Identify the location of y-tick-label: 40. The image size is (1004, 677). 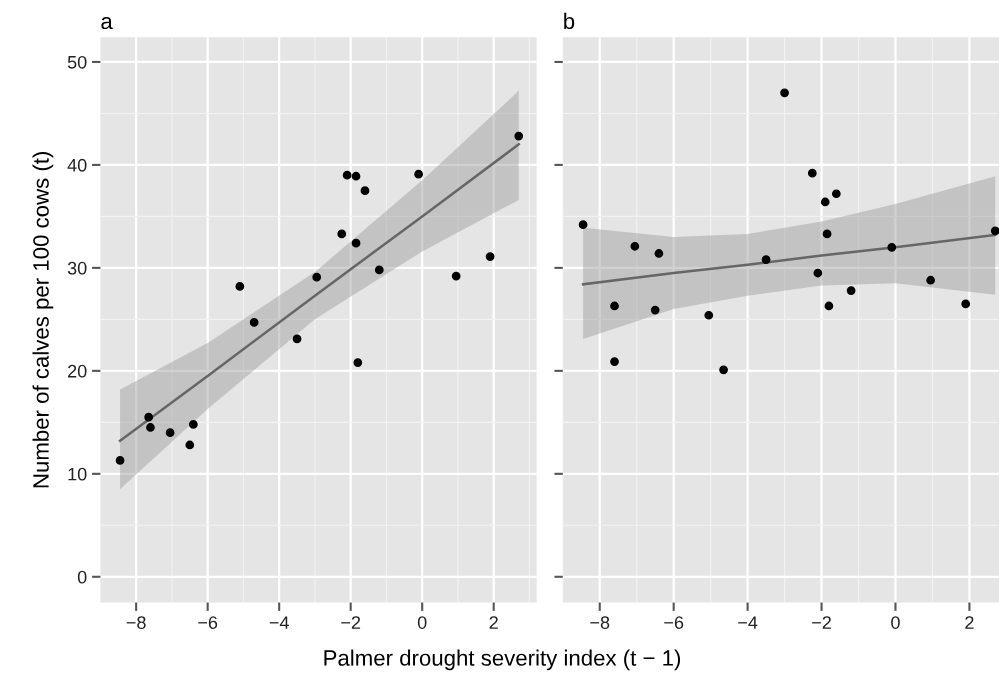
(77, 165).